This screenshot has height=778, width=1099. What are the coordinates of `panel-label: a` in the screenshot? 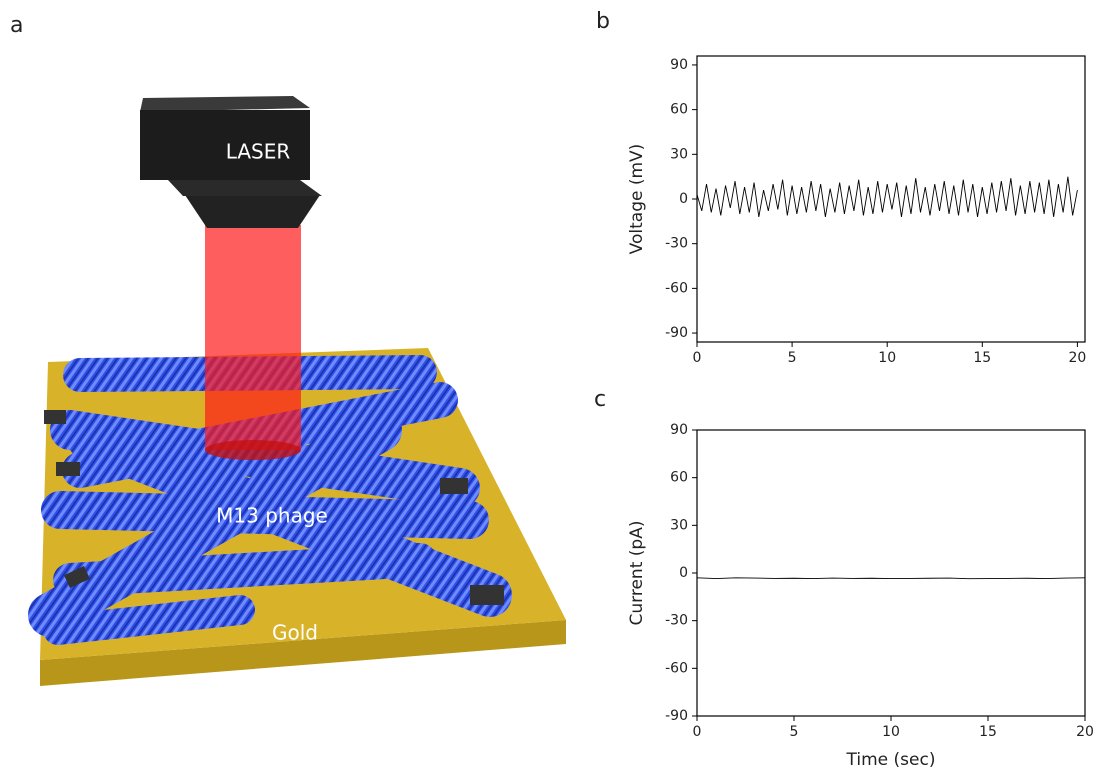 It's located at (16, 25).